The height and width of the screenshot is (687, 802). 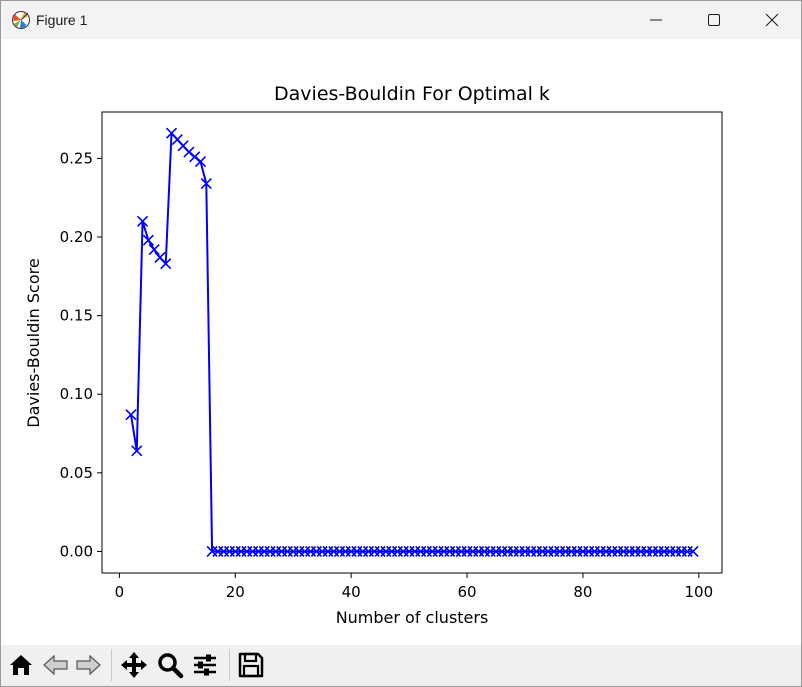 What do you see at coordinates (699, 592) in the screenshot?
I see `x-tick-label: 100` at bounding box center [699, 592].